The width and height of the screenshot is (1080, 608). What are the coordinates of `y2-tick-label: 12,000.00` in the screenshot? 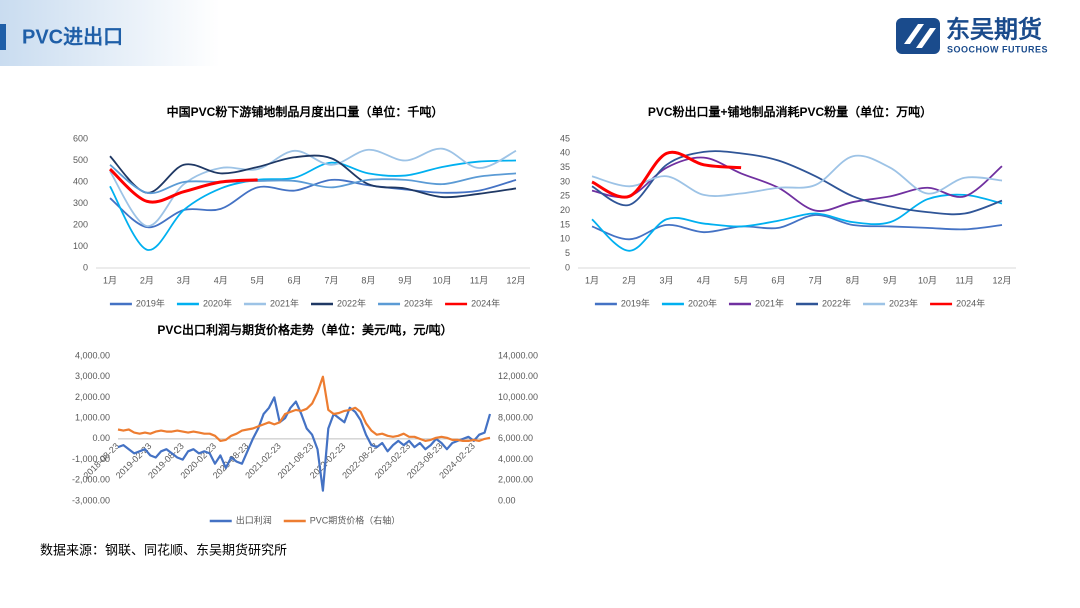 It's located at (518, 376).